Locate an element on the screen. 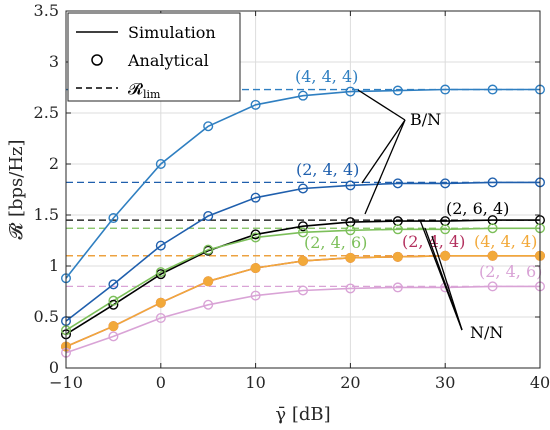  y-tick-label: 2.5 is located at coordinates (46, 112).